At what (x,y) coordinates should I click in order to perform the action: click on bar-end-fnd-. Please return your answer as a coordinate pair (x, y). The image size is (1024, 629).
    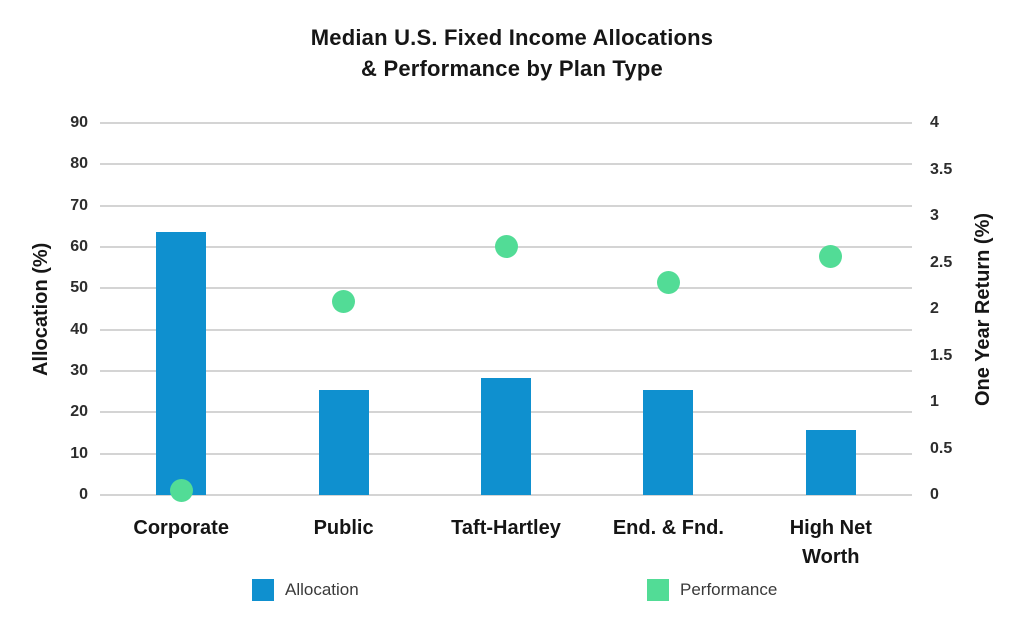
    Looking at the image, I should click on (668, 442).